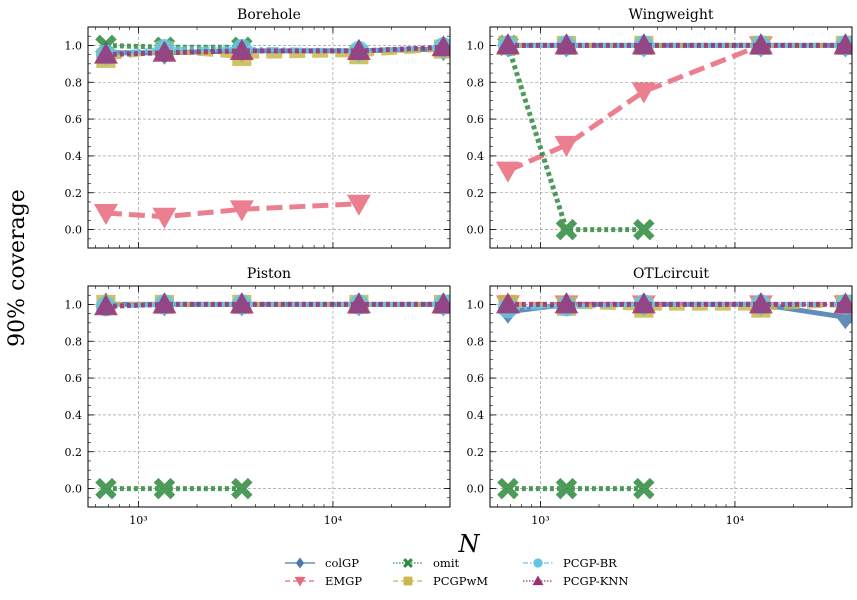  What do you see at coordinates (595, 581) in the screenshot?
I see `legend-label: PCGP-KNN` at bounding box center [595, 581].